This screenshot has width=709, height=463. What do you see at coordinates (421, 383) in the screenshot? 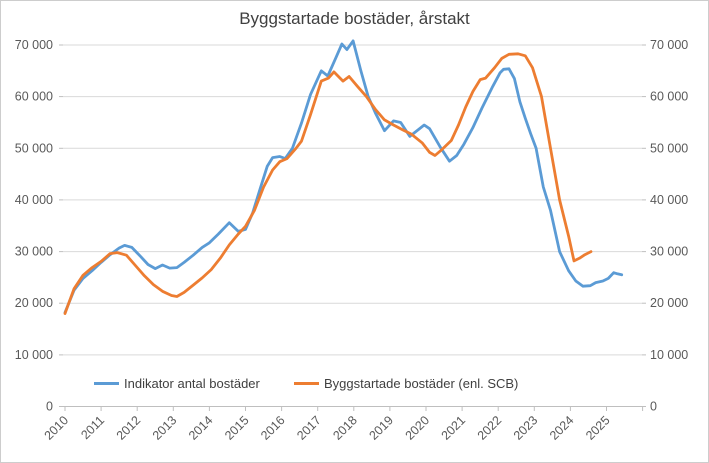
I see `legend-label-scb: Byggstartade bostäder (enl. SCB)` at bounding box center [421, 383].